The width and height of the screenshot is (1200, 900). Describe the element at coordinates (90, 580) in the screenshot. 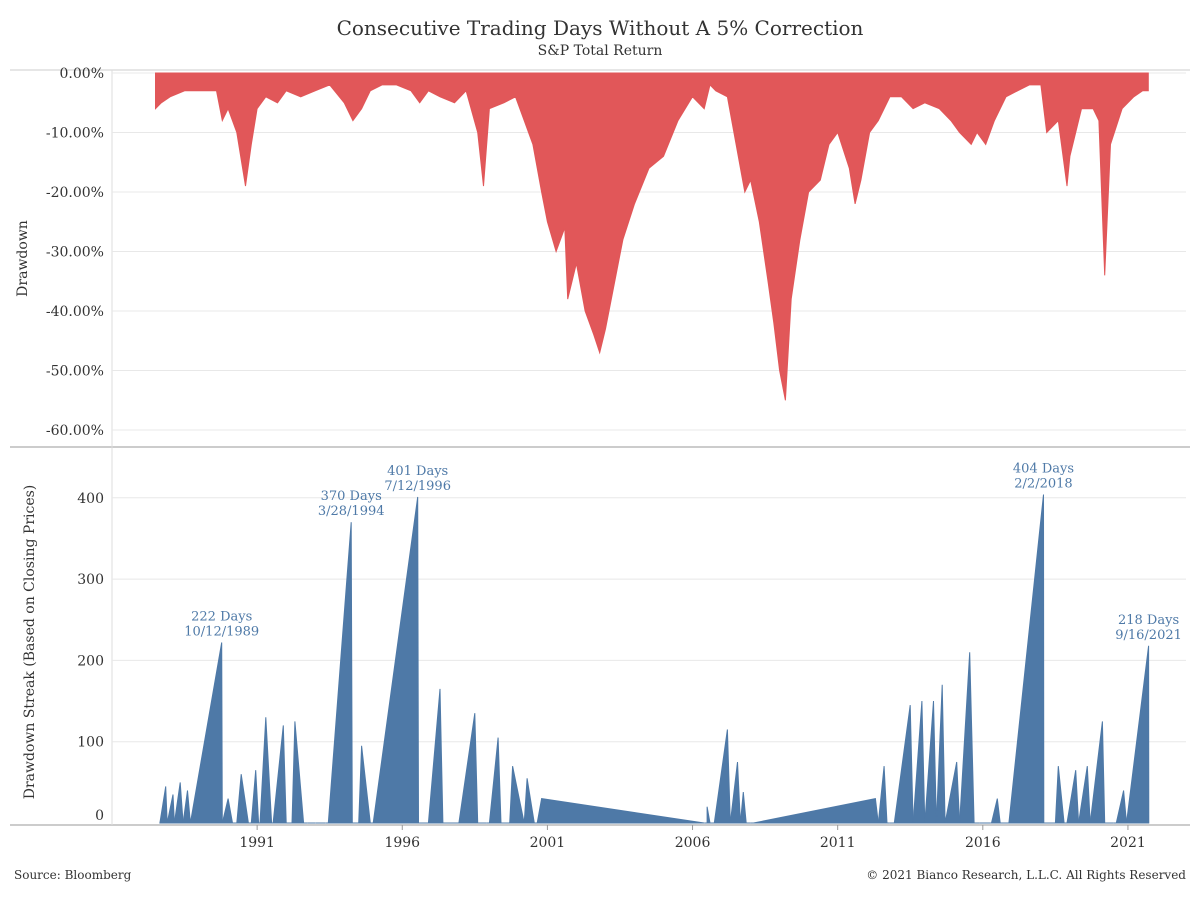

I see `streak-y-tick-label: 300` at that location.